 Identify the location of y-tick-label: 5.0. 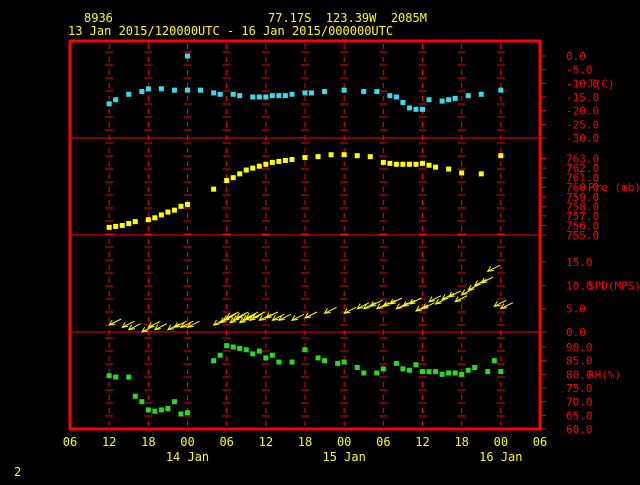
(576, 309).